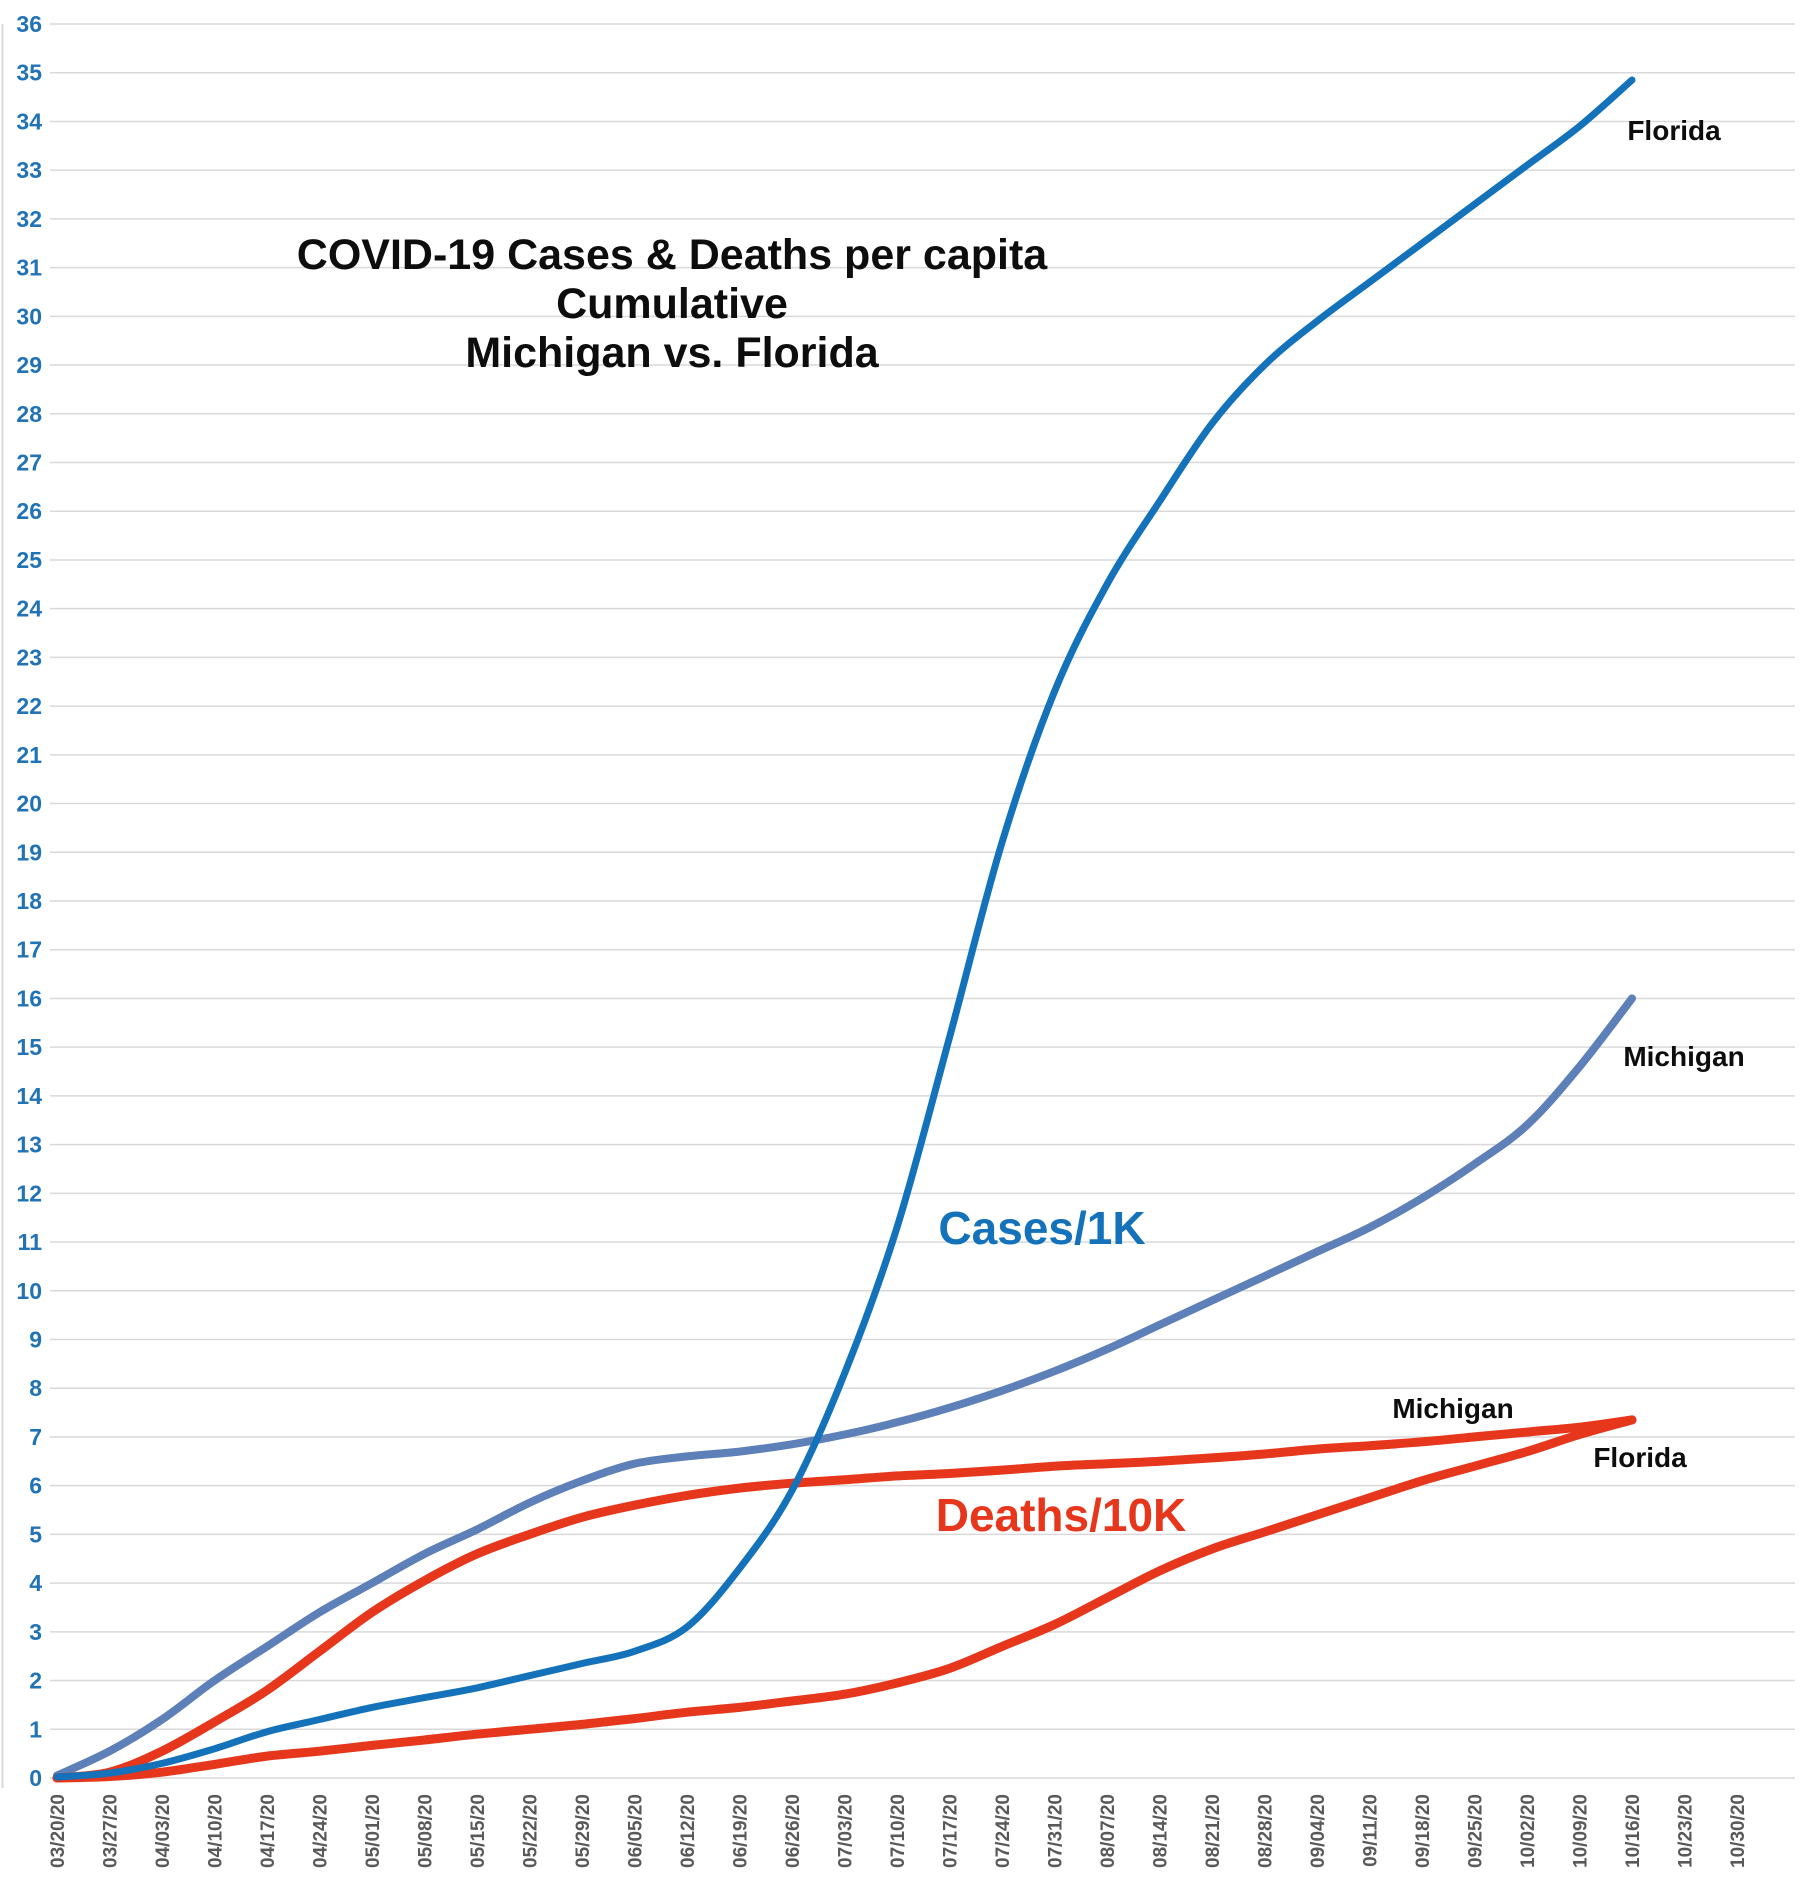 The width and height of the screenshot is (1801, 1900). I want to click on x-tick-label: 05/29/20, so click(583, 1831).